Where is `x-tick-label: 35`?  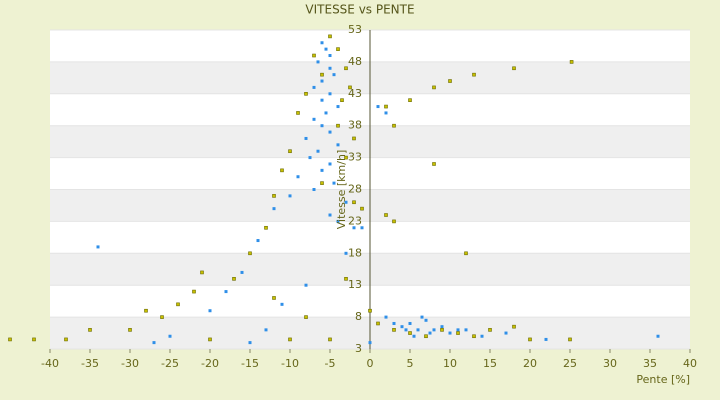 x-tick-label: 35 is located at coordinates (650, 363).